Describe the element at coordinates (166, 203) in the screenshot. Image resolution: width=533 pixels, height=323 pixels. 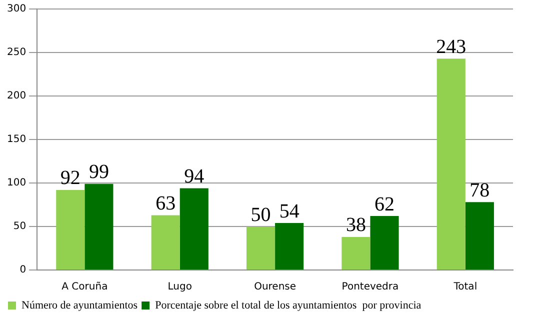
I see `data-label: 63` at that location.